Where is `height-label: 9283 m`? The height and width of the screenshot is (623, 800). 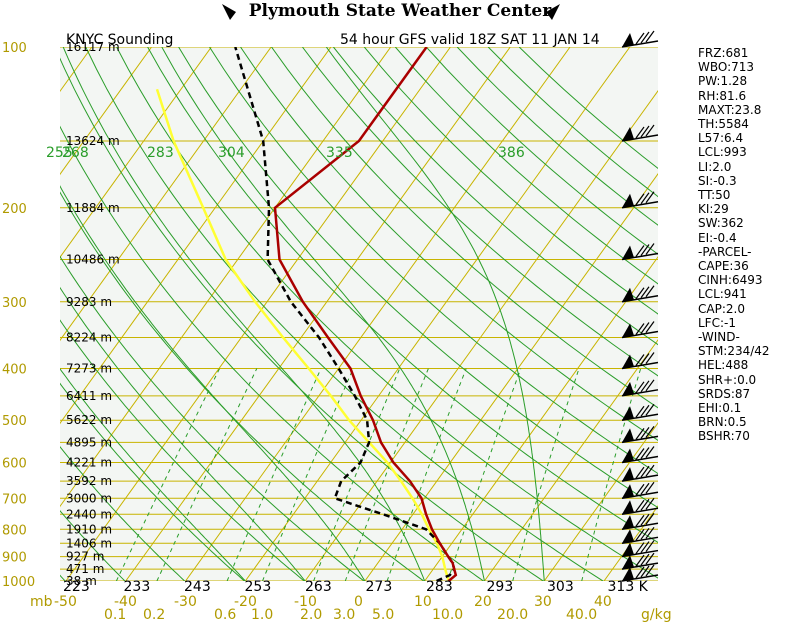
height-label: 9283 m is located at coordinates (89, 302).